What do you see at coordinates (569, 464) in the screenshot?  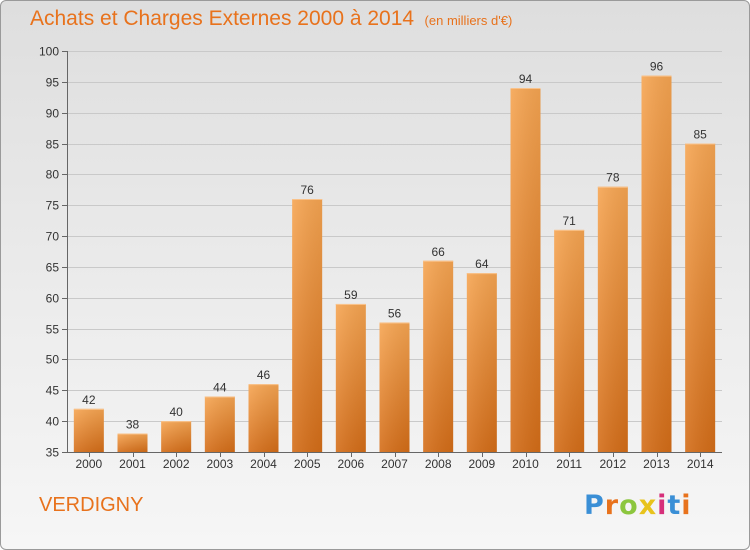 I see `x-tick-label: 2011` at bounding box center [569, 464].